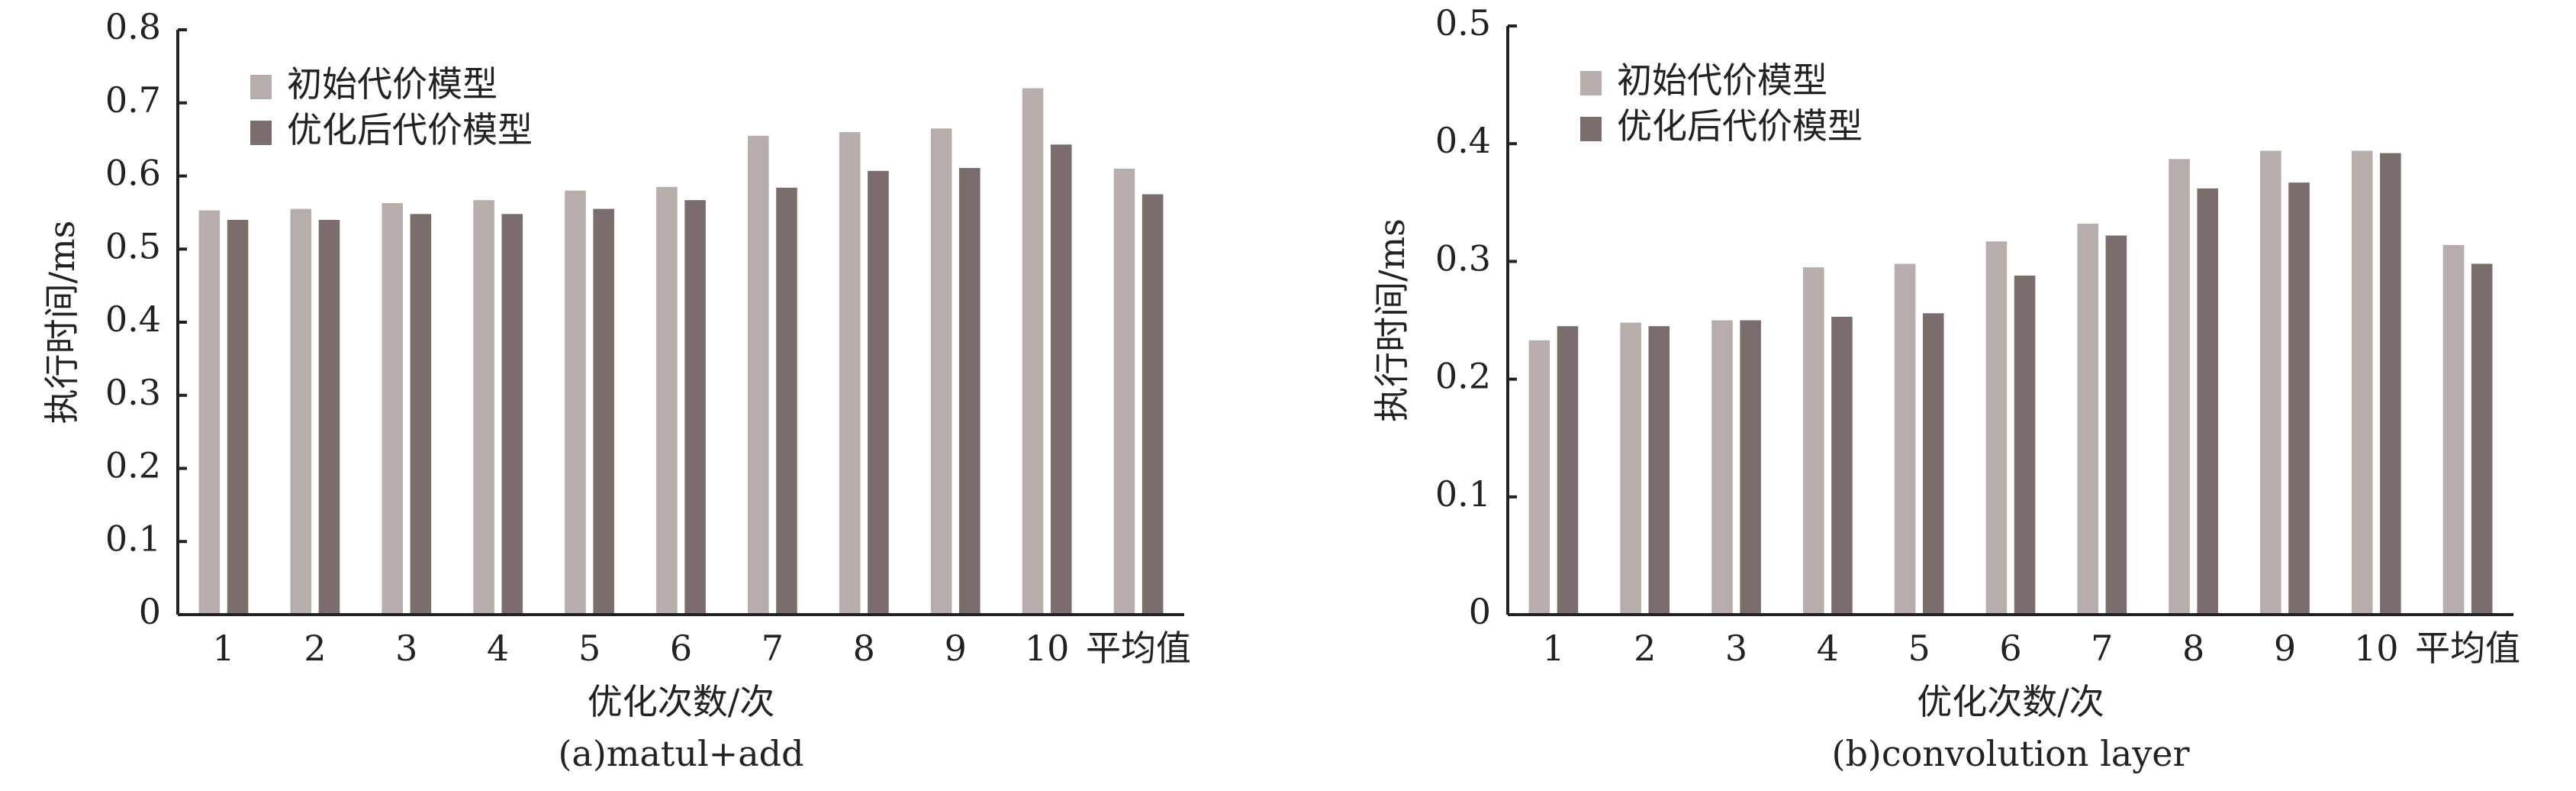  What do you see at coordinates (133, 26) in the screenshot?
I see `y-tick-label: 0.8` at bounding box center [133, 26].